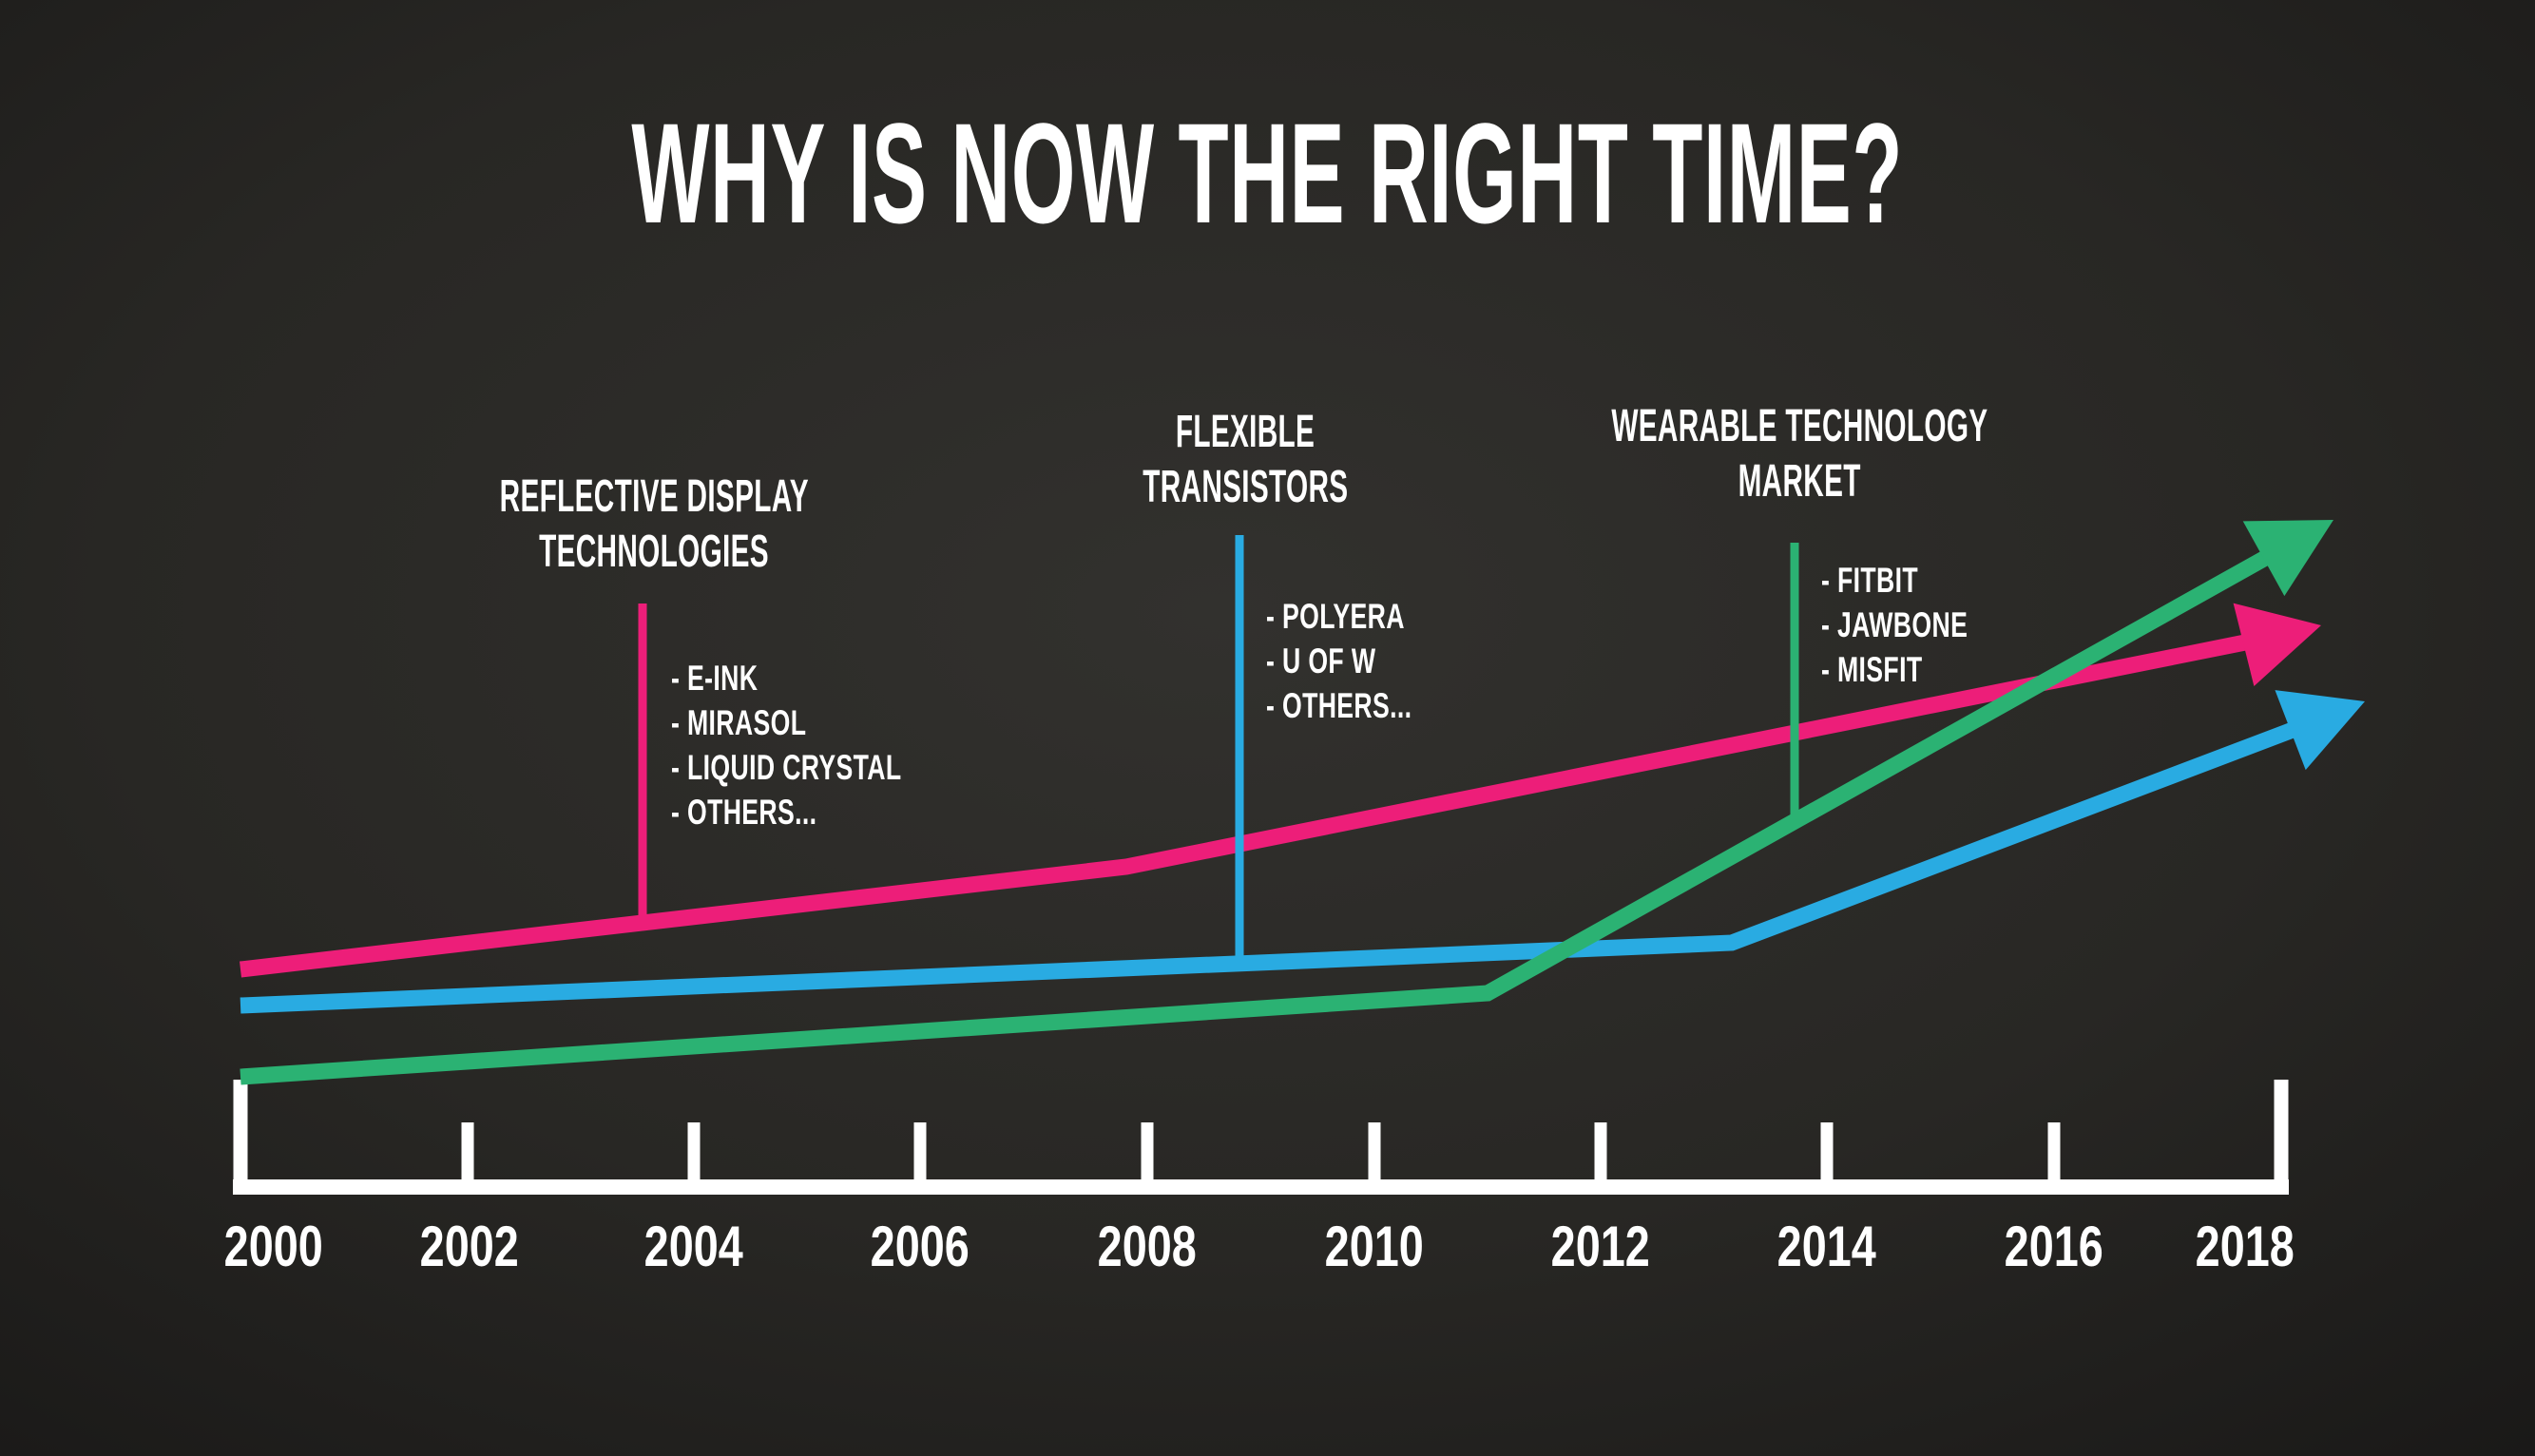  I want to click on axis-label-2016: 2016, so click(2054, 1246).